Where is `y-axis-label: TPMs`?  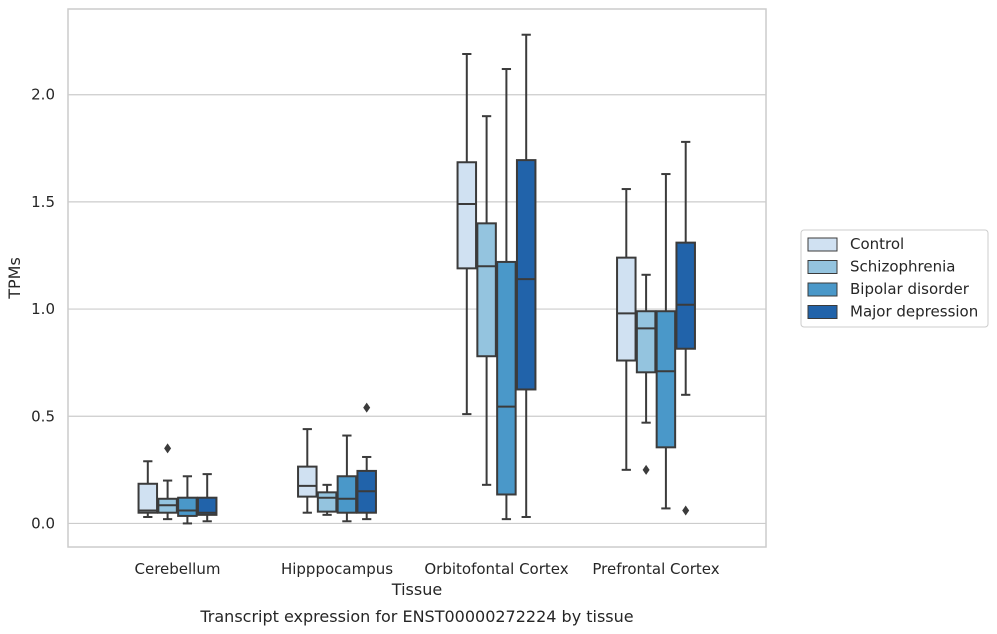
y-axis-label: TPMs is located at coordinates (14, 278).